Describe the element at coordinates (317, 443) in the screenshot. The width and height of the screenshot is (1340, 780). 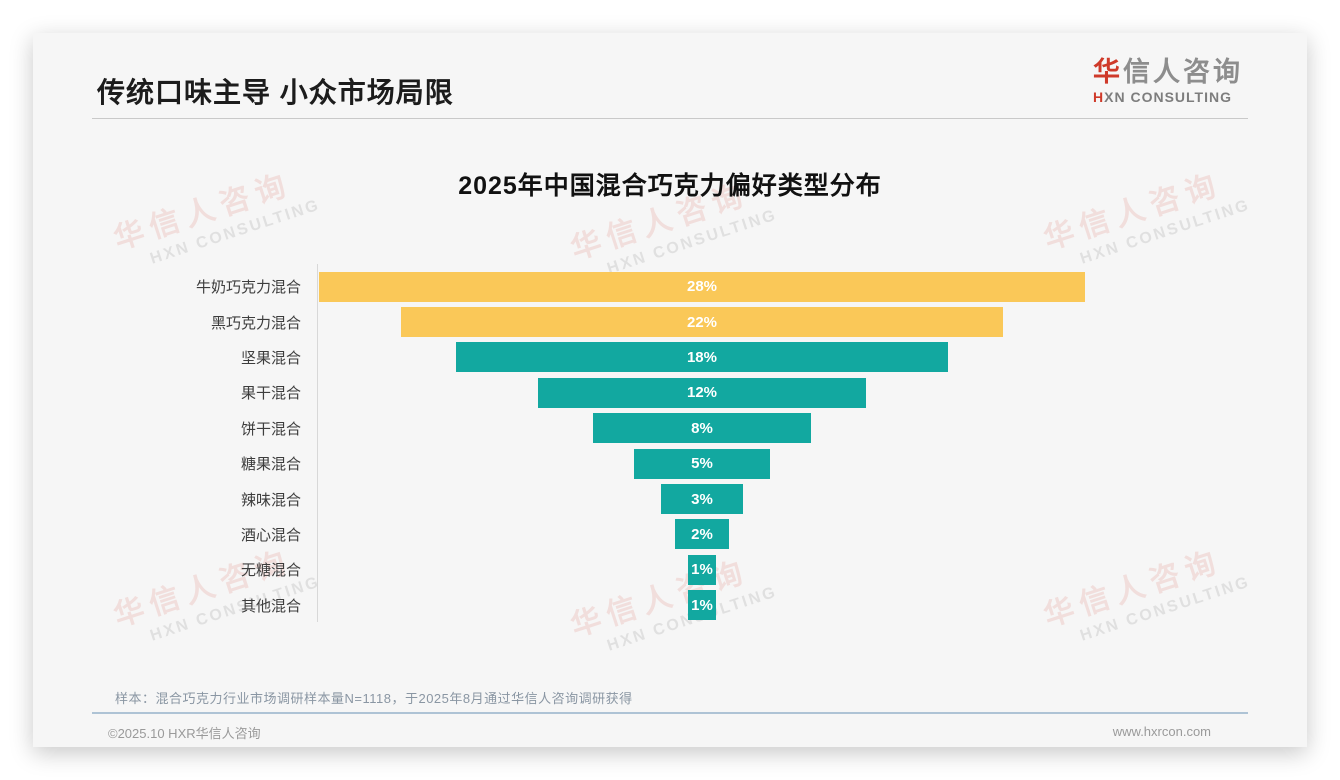
I see `chart-axis-line` at that location.